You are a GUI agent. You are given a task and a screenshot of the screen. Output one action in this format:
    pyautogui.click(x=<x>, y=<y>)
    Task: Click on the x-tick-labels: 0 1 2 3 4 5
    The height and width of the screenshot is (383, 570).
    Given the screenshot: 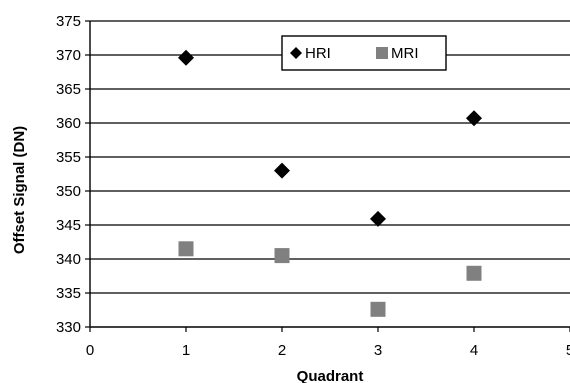 What is the action you would take?
    pyautogui.click(x=328, y=350)
    